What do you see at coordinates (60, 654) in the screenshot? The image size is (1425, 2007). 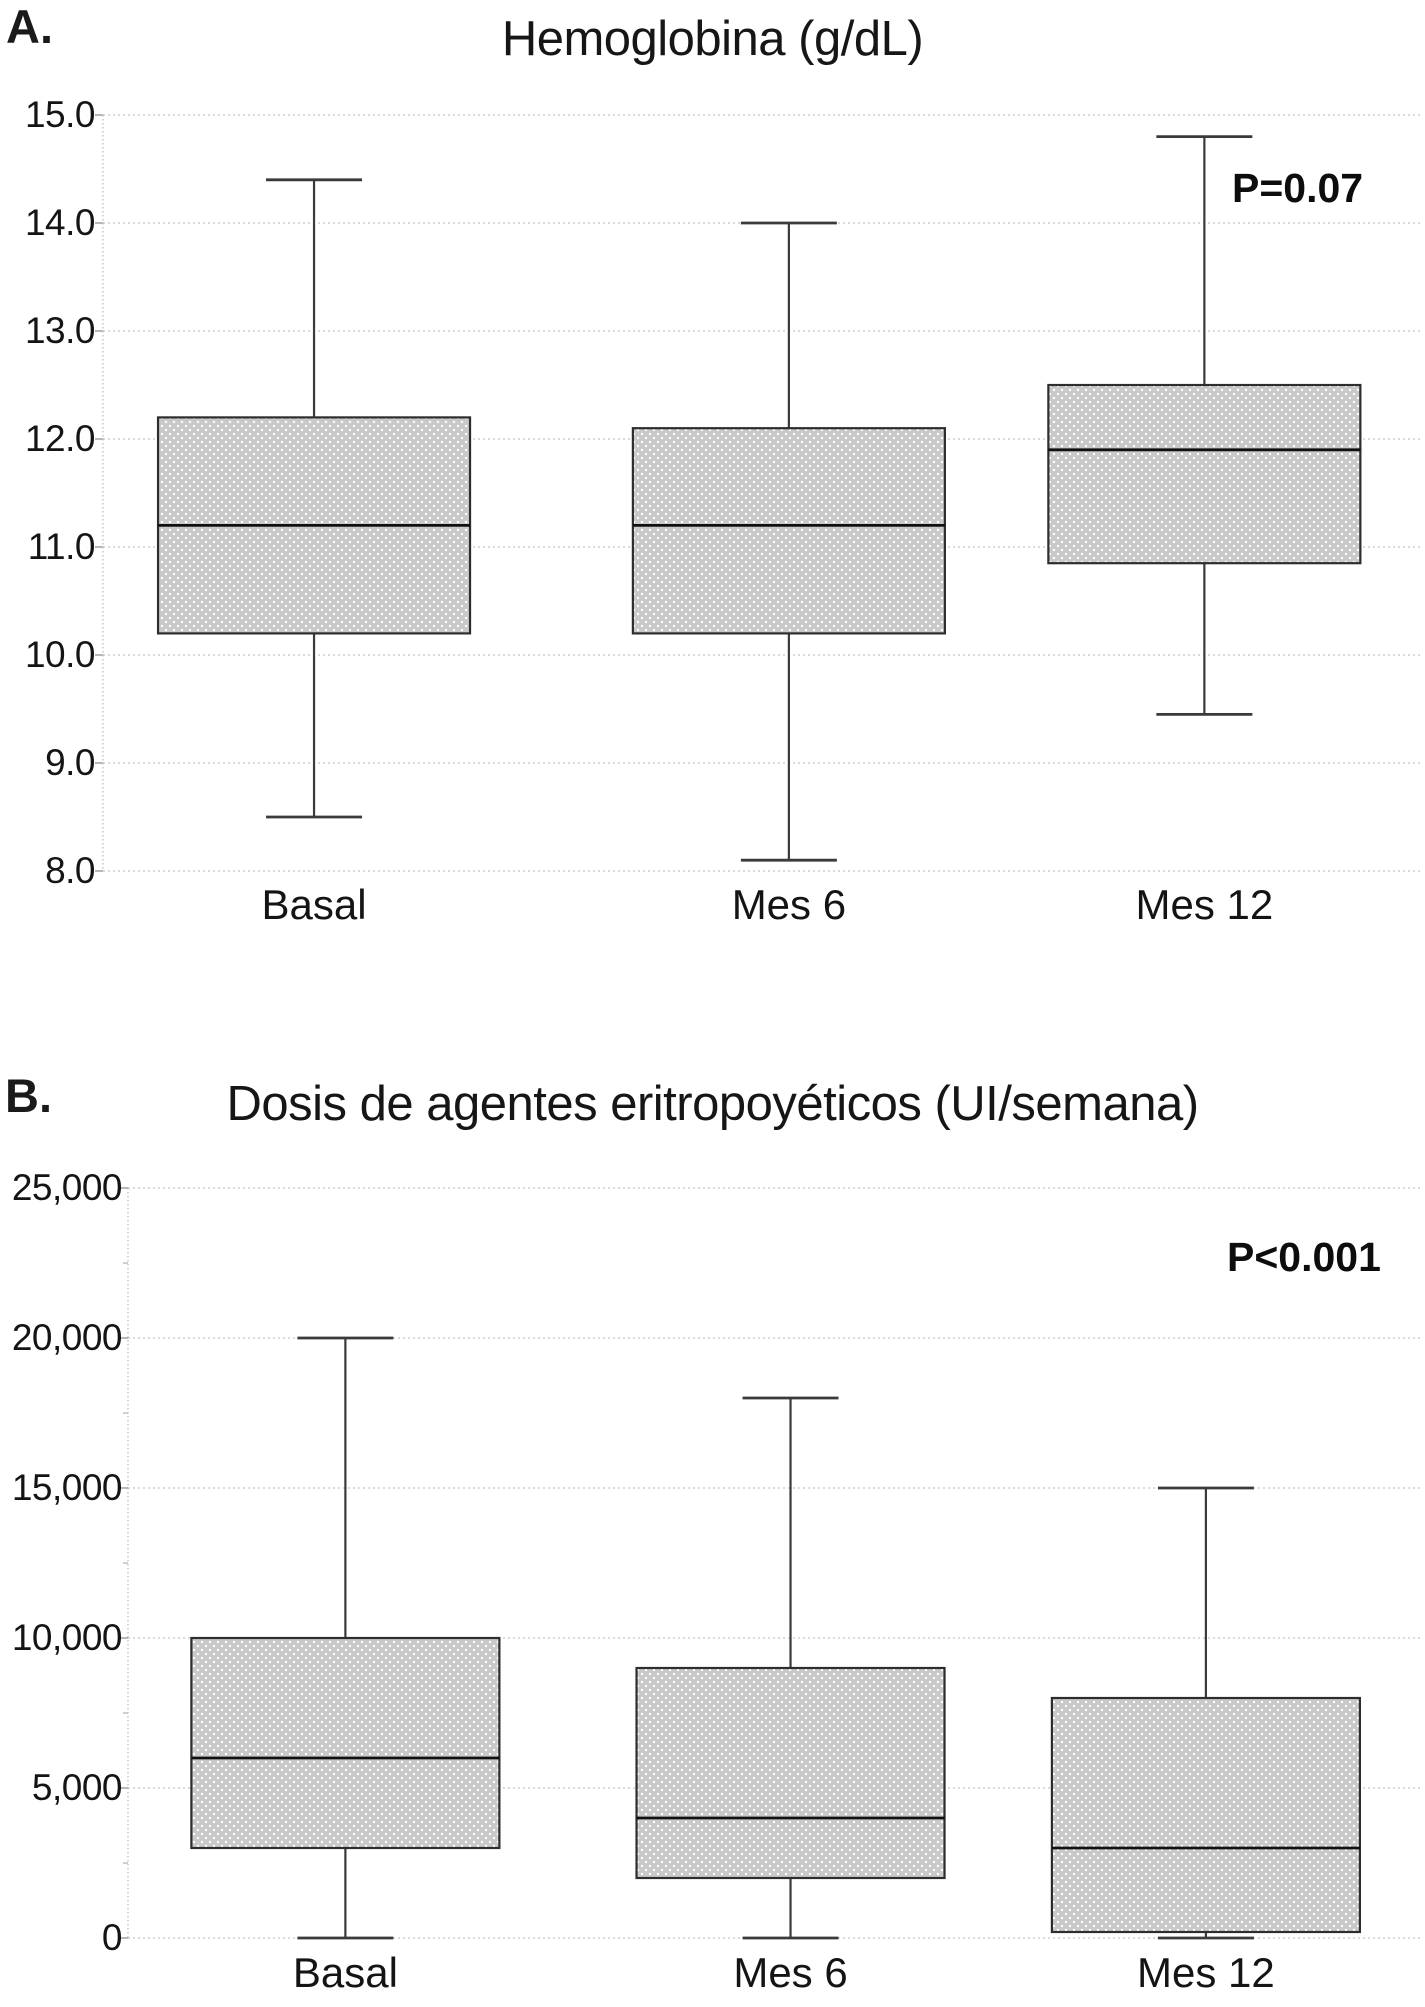 I see `y-tick-label: 10.0` at bounding box center [60, 654].